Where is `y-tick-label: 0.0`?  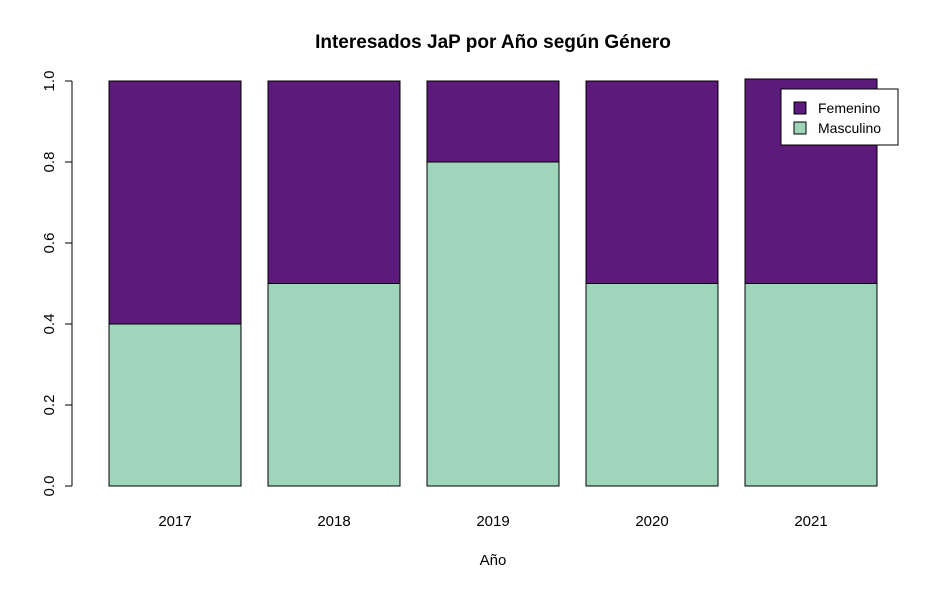
y-tick-label: 0.0 is located at coordinates (49, 486).